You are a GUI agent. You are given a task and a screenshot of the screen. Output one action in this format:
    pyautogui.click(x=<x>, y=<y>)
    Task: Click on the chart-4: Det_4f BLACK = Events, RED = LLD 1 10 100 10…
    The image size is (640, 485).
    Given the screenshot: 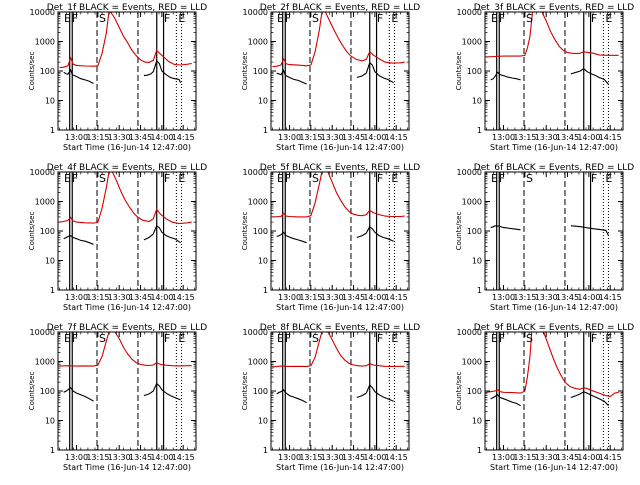 What is the action you would take?
    pyautogui.click(x=117, y=237)
    